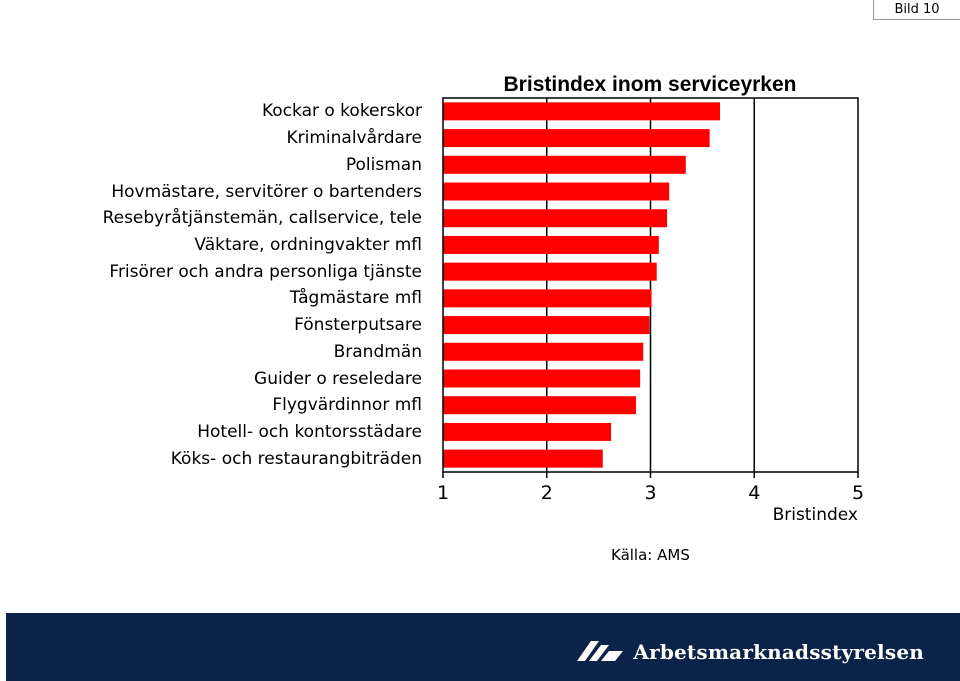  I want to click on brand-mark-icon, so click(600, 651).